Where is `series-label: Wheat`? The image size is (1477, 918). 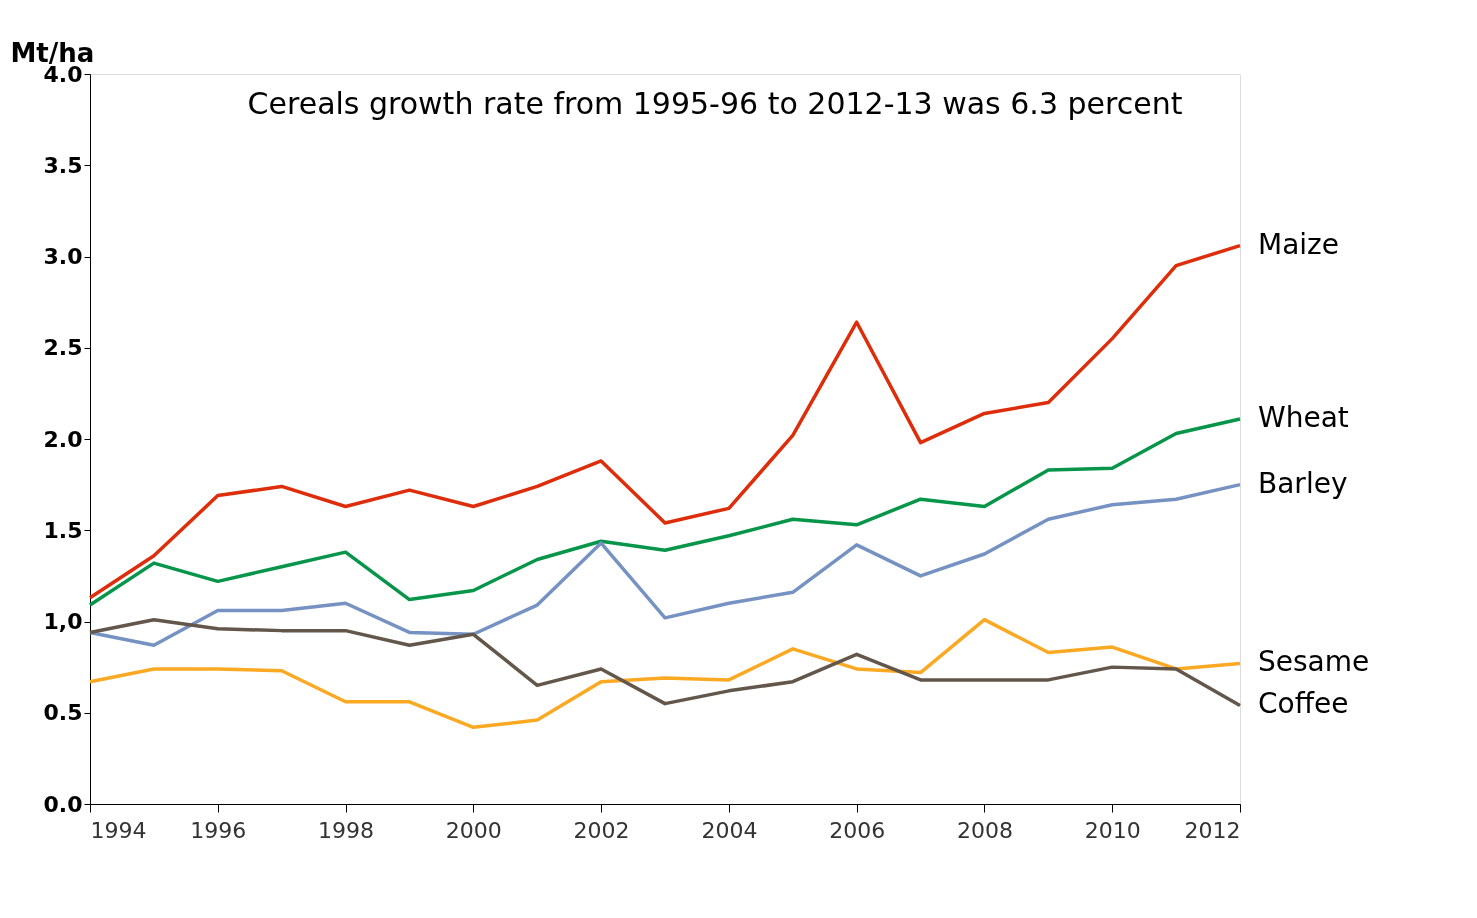
series-label: Wheat is located at coordinates (1303, 417).